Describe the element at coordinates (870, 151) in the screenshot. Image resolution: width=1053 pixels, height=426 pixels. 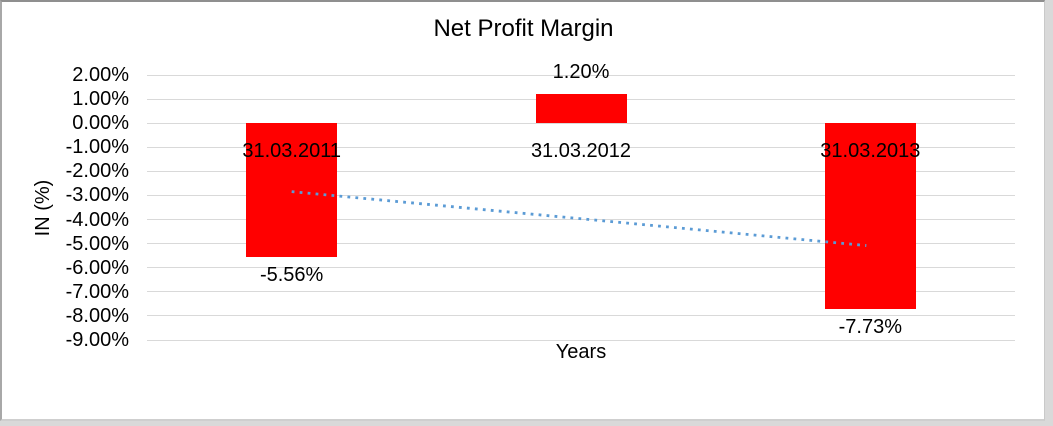
I see `category-label: 31.03.2013` at that location.